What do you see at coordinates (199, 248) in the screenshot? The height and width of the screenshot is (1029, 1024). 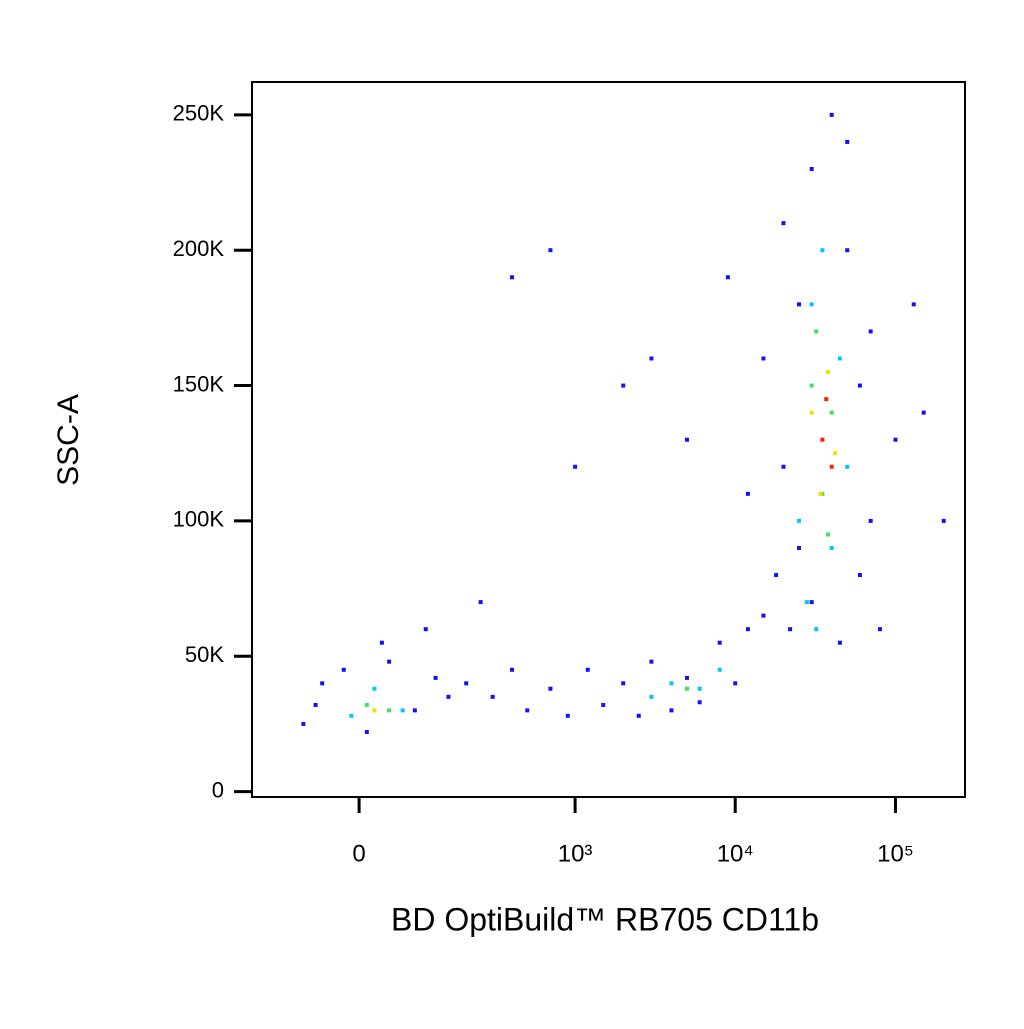 I see `y-tick-label: 200K` at bounding box center [199, 248].